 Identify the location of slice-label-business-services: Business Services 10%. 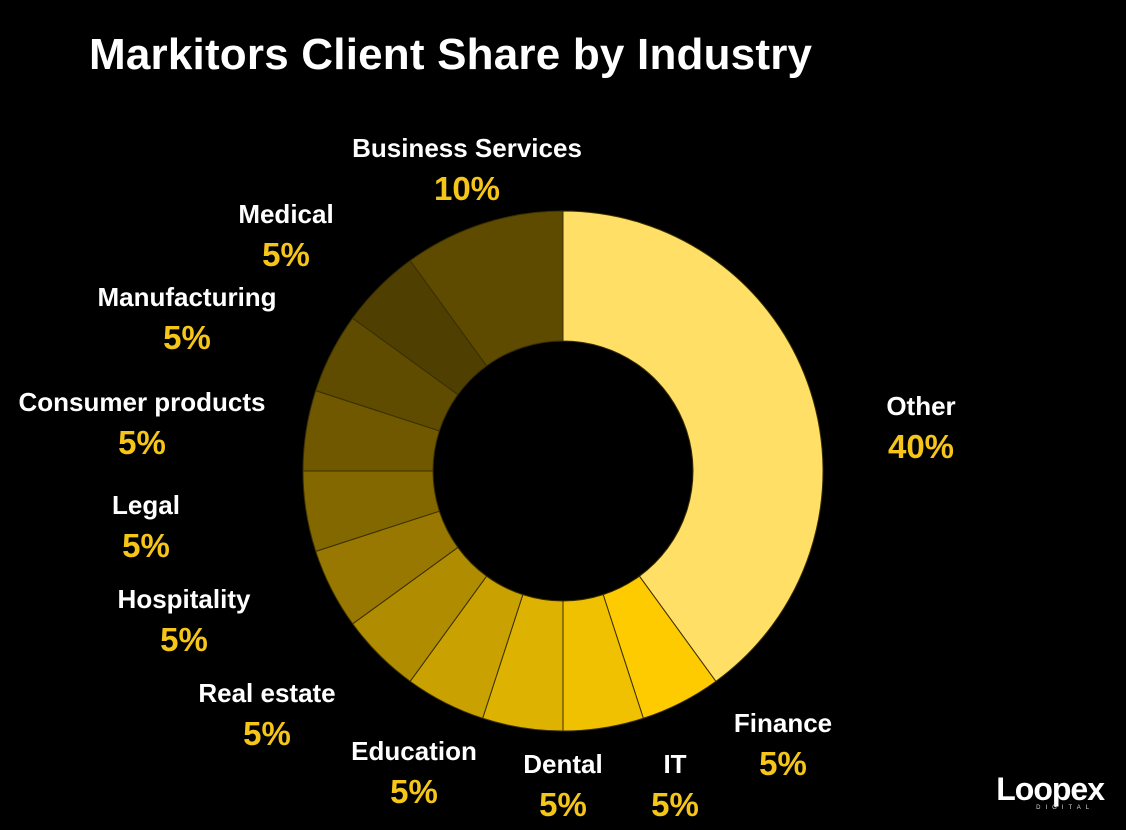
(467, 171).